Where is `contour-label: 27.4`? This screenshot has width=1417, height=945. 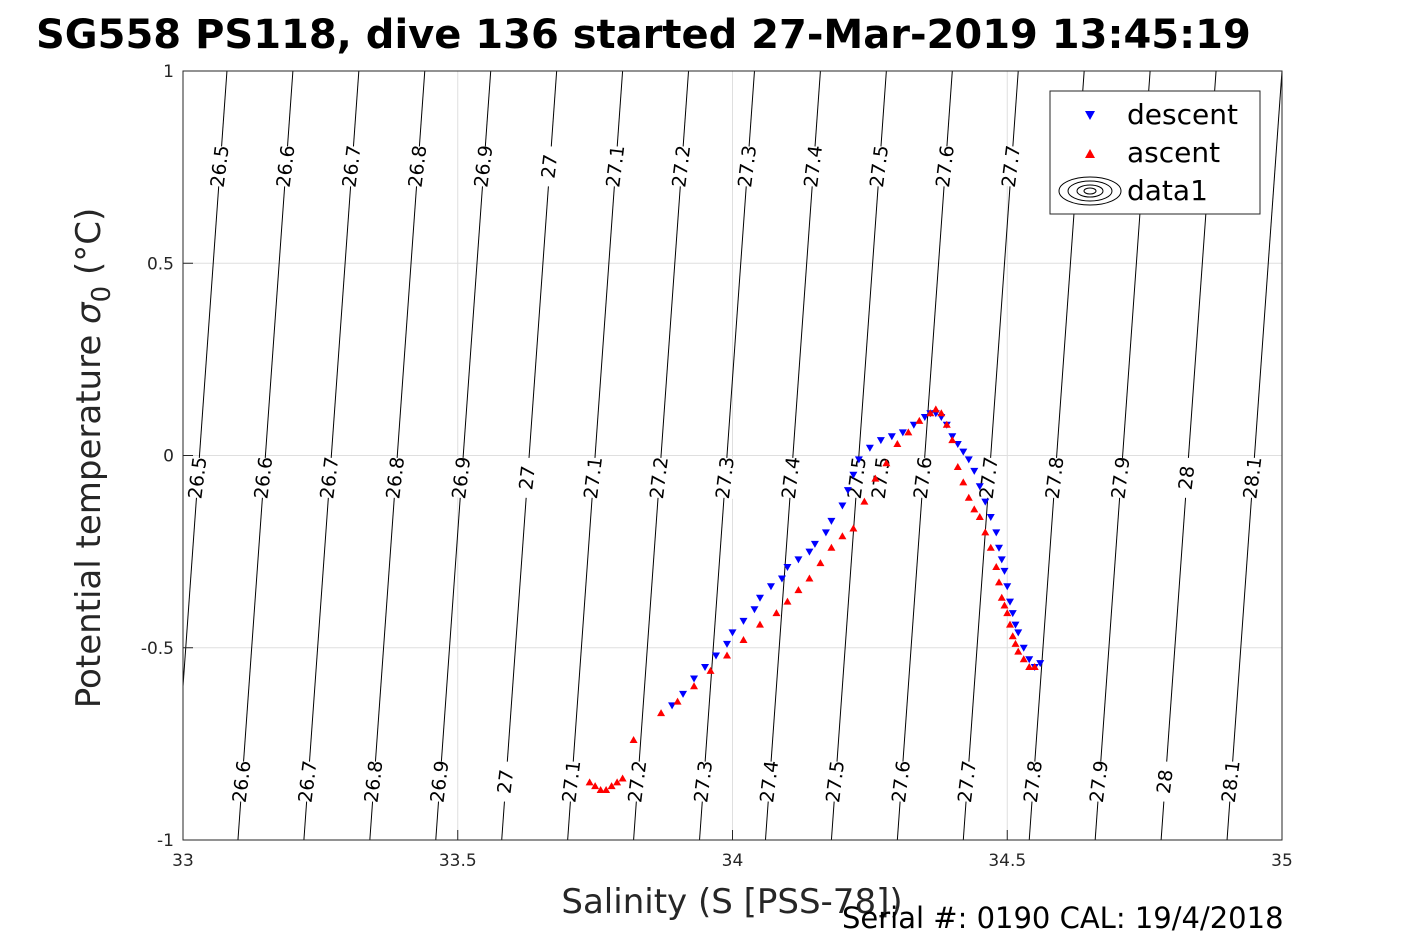 contour-label: 27.4 is located at coordinates (791, 477).